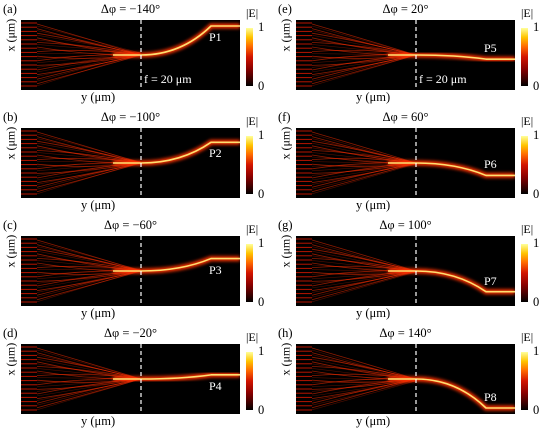  Describe the element at coordinates (490, 281) in the screenshot. I see `port-label: P7` at that location.